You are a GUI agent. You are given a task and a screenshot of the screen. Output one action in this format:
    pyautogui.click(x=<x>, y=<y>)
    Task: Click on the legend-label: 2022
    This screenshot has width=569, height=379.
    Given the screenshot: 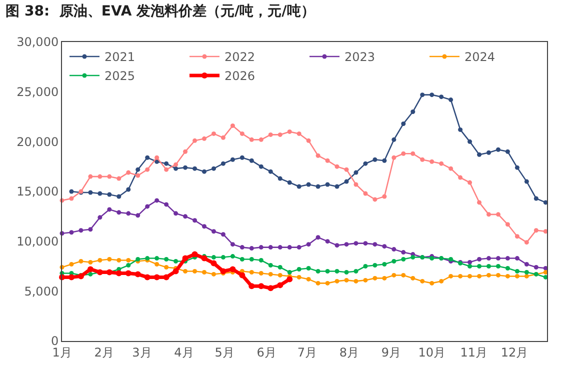 What is the action you would take?
    pyautogui.click(x=240, y=57)
    